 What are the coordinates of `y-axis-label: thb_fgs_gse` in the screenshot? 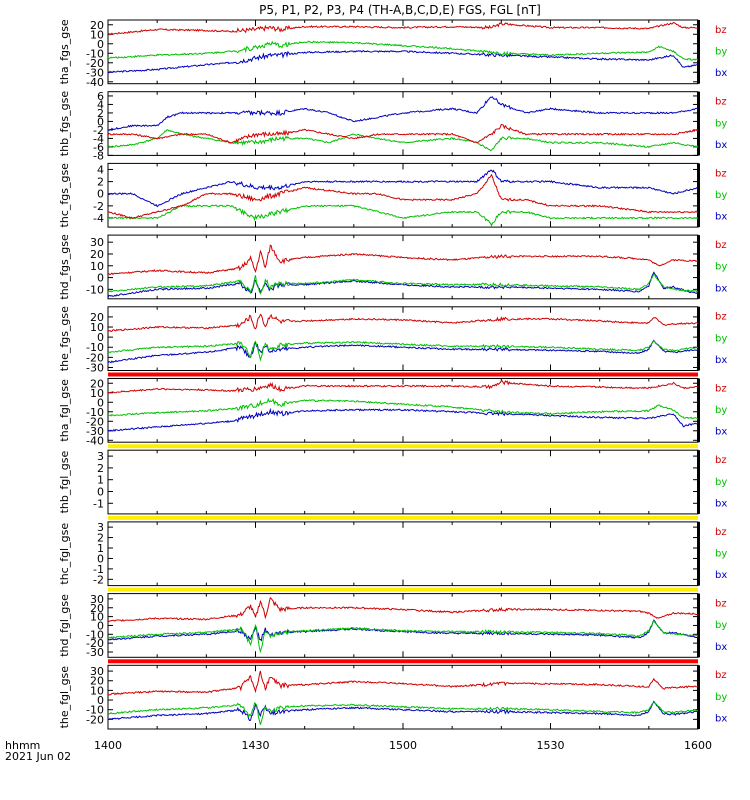 It's located at (64, 124).